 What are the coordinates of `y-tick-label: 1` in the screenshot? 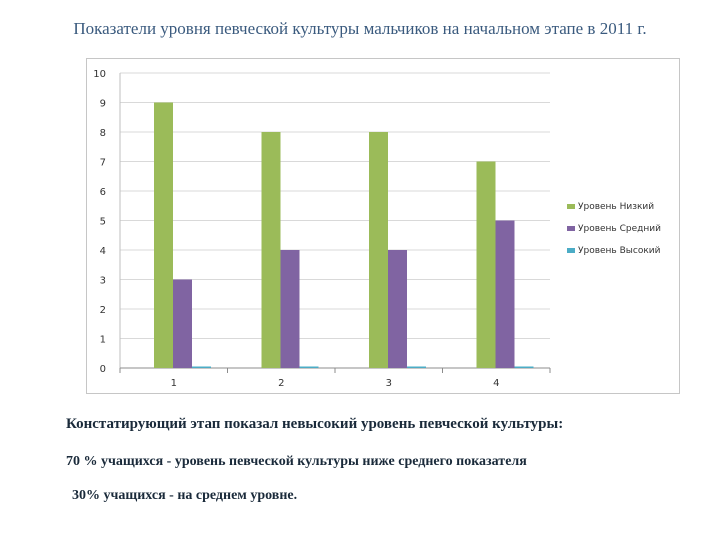 It's located at (103, 340).